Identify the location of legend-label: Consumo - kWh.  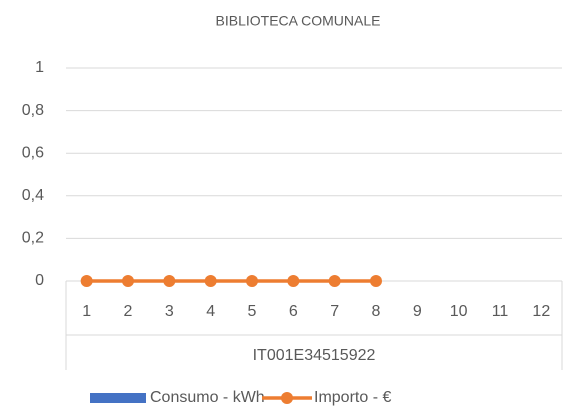
(207, 397).